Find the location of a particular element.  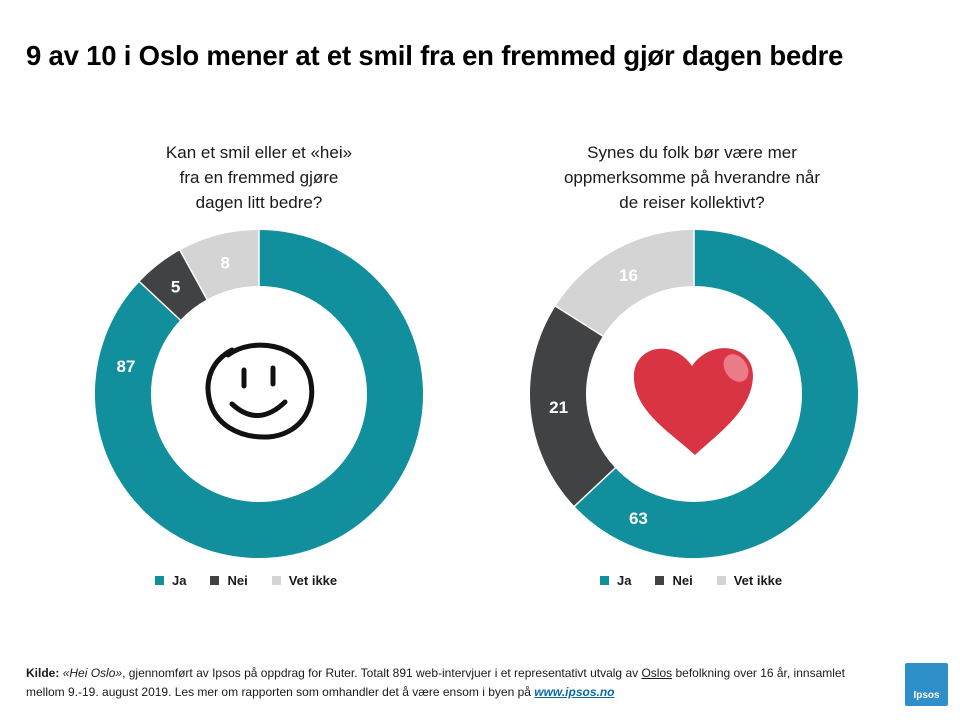

chart2-question-line: de reiser kollektivt? is located at coordinates (692, 202).